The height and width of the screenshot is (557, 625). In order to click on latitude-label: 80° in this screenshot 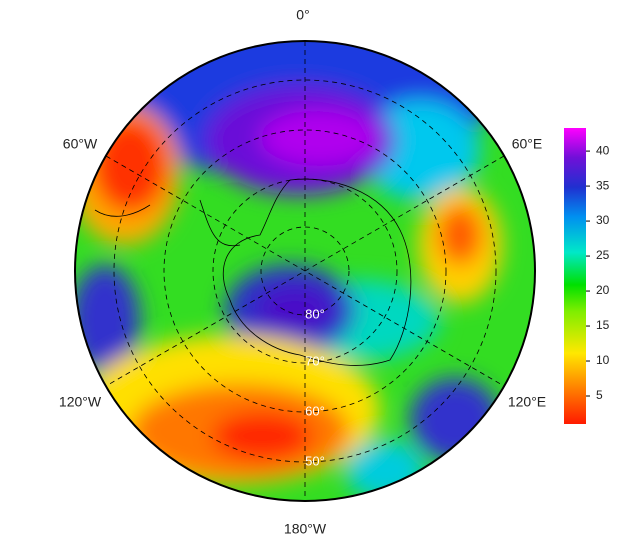, I will do `click(315, 313)`.